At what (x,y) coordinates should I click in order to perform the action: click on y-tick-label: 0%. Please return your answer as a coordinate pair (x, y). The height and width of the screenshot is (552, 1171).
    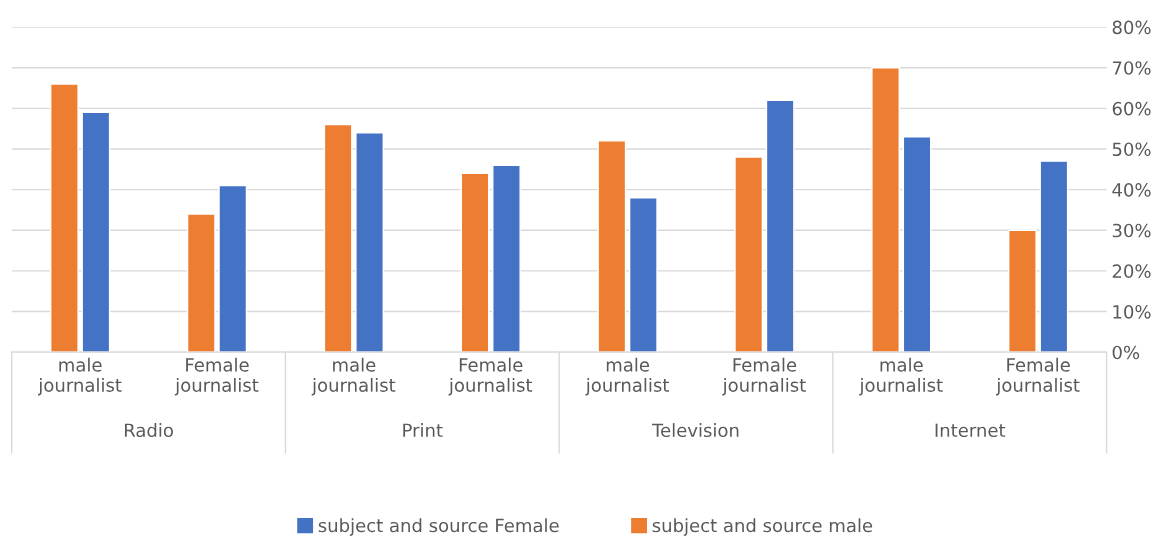
    Looking at the image, I should click on (1126, 352).